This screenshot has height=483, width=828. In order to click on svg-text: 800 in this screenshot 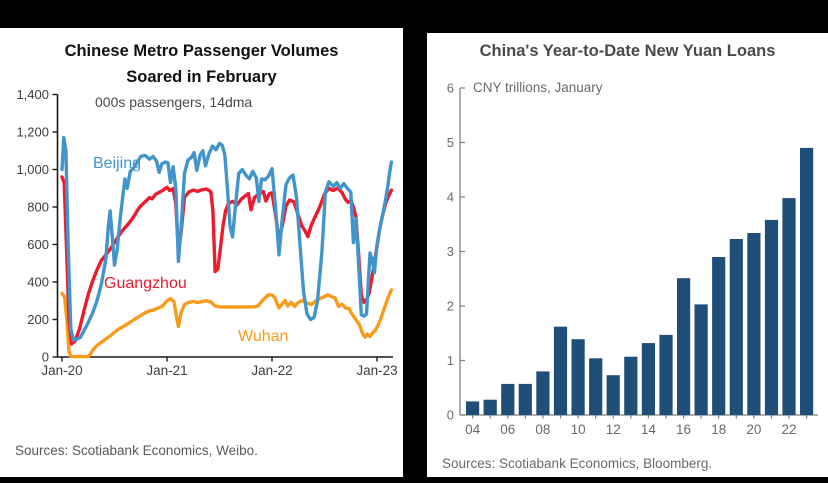, I will do `click(38, 207)`.